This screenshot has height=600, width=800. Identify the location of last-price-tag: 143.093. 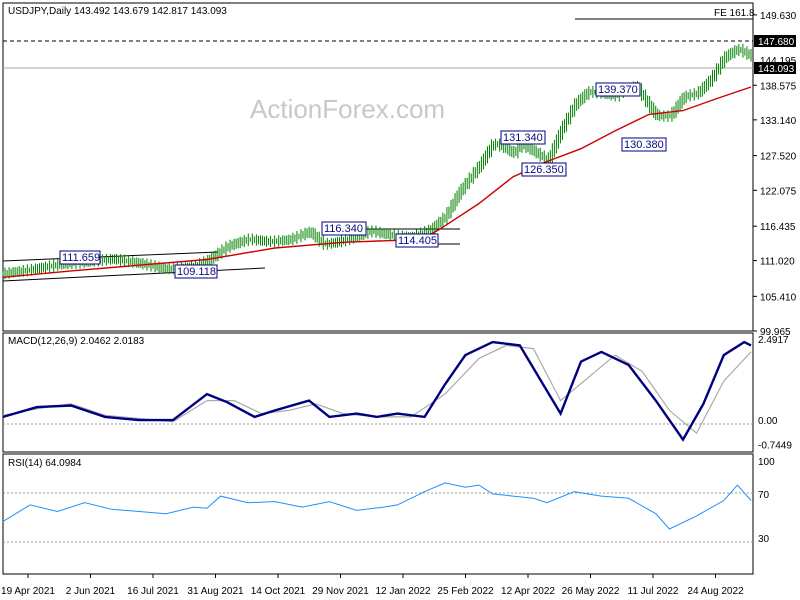
(775, 68).